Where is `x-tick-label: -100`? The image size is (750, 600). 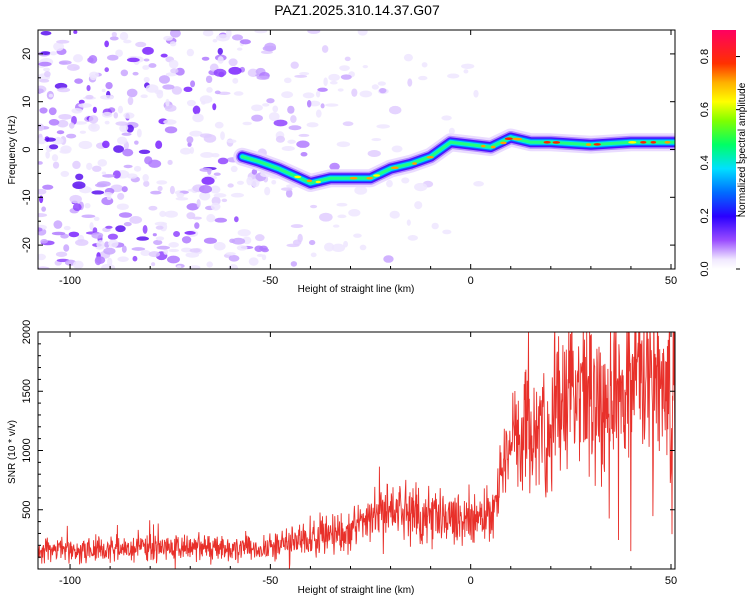 x-tick-label: -100 is located at coordinates (70, 581).